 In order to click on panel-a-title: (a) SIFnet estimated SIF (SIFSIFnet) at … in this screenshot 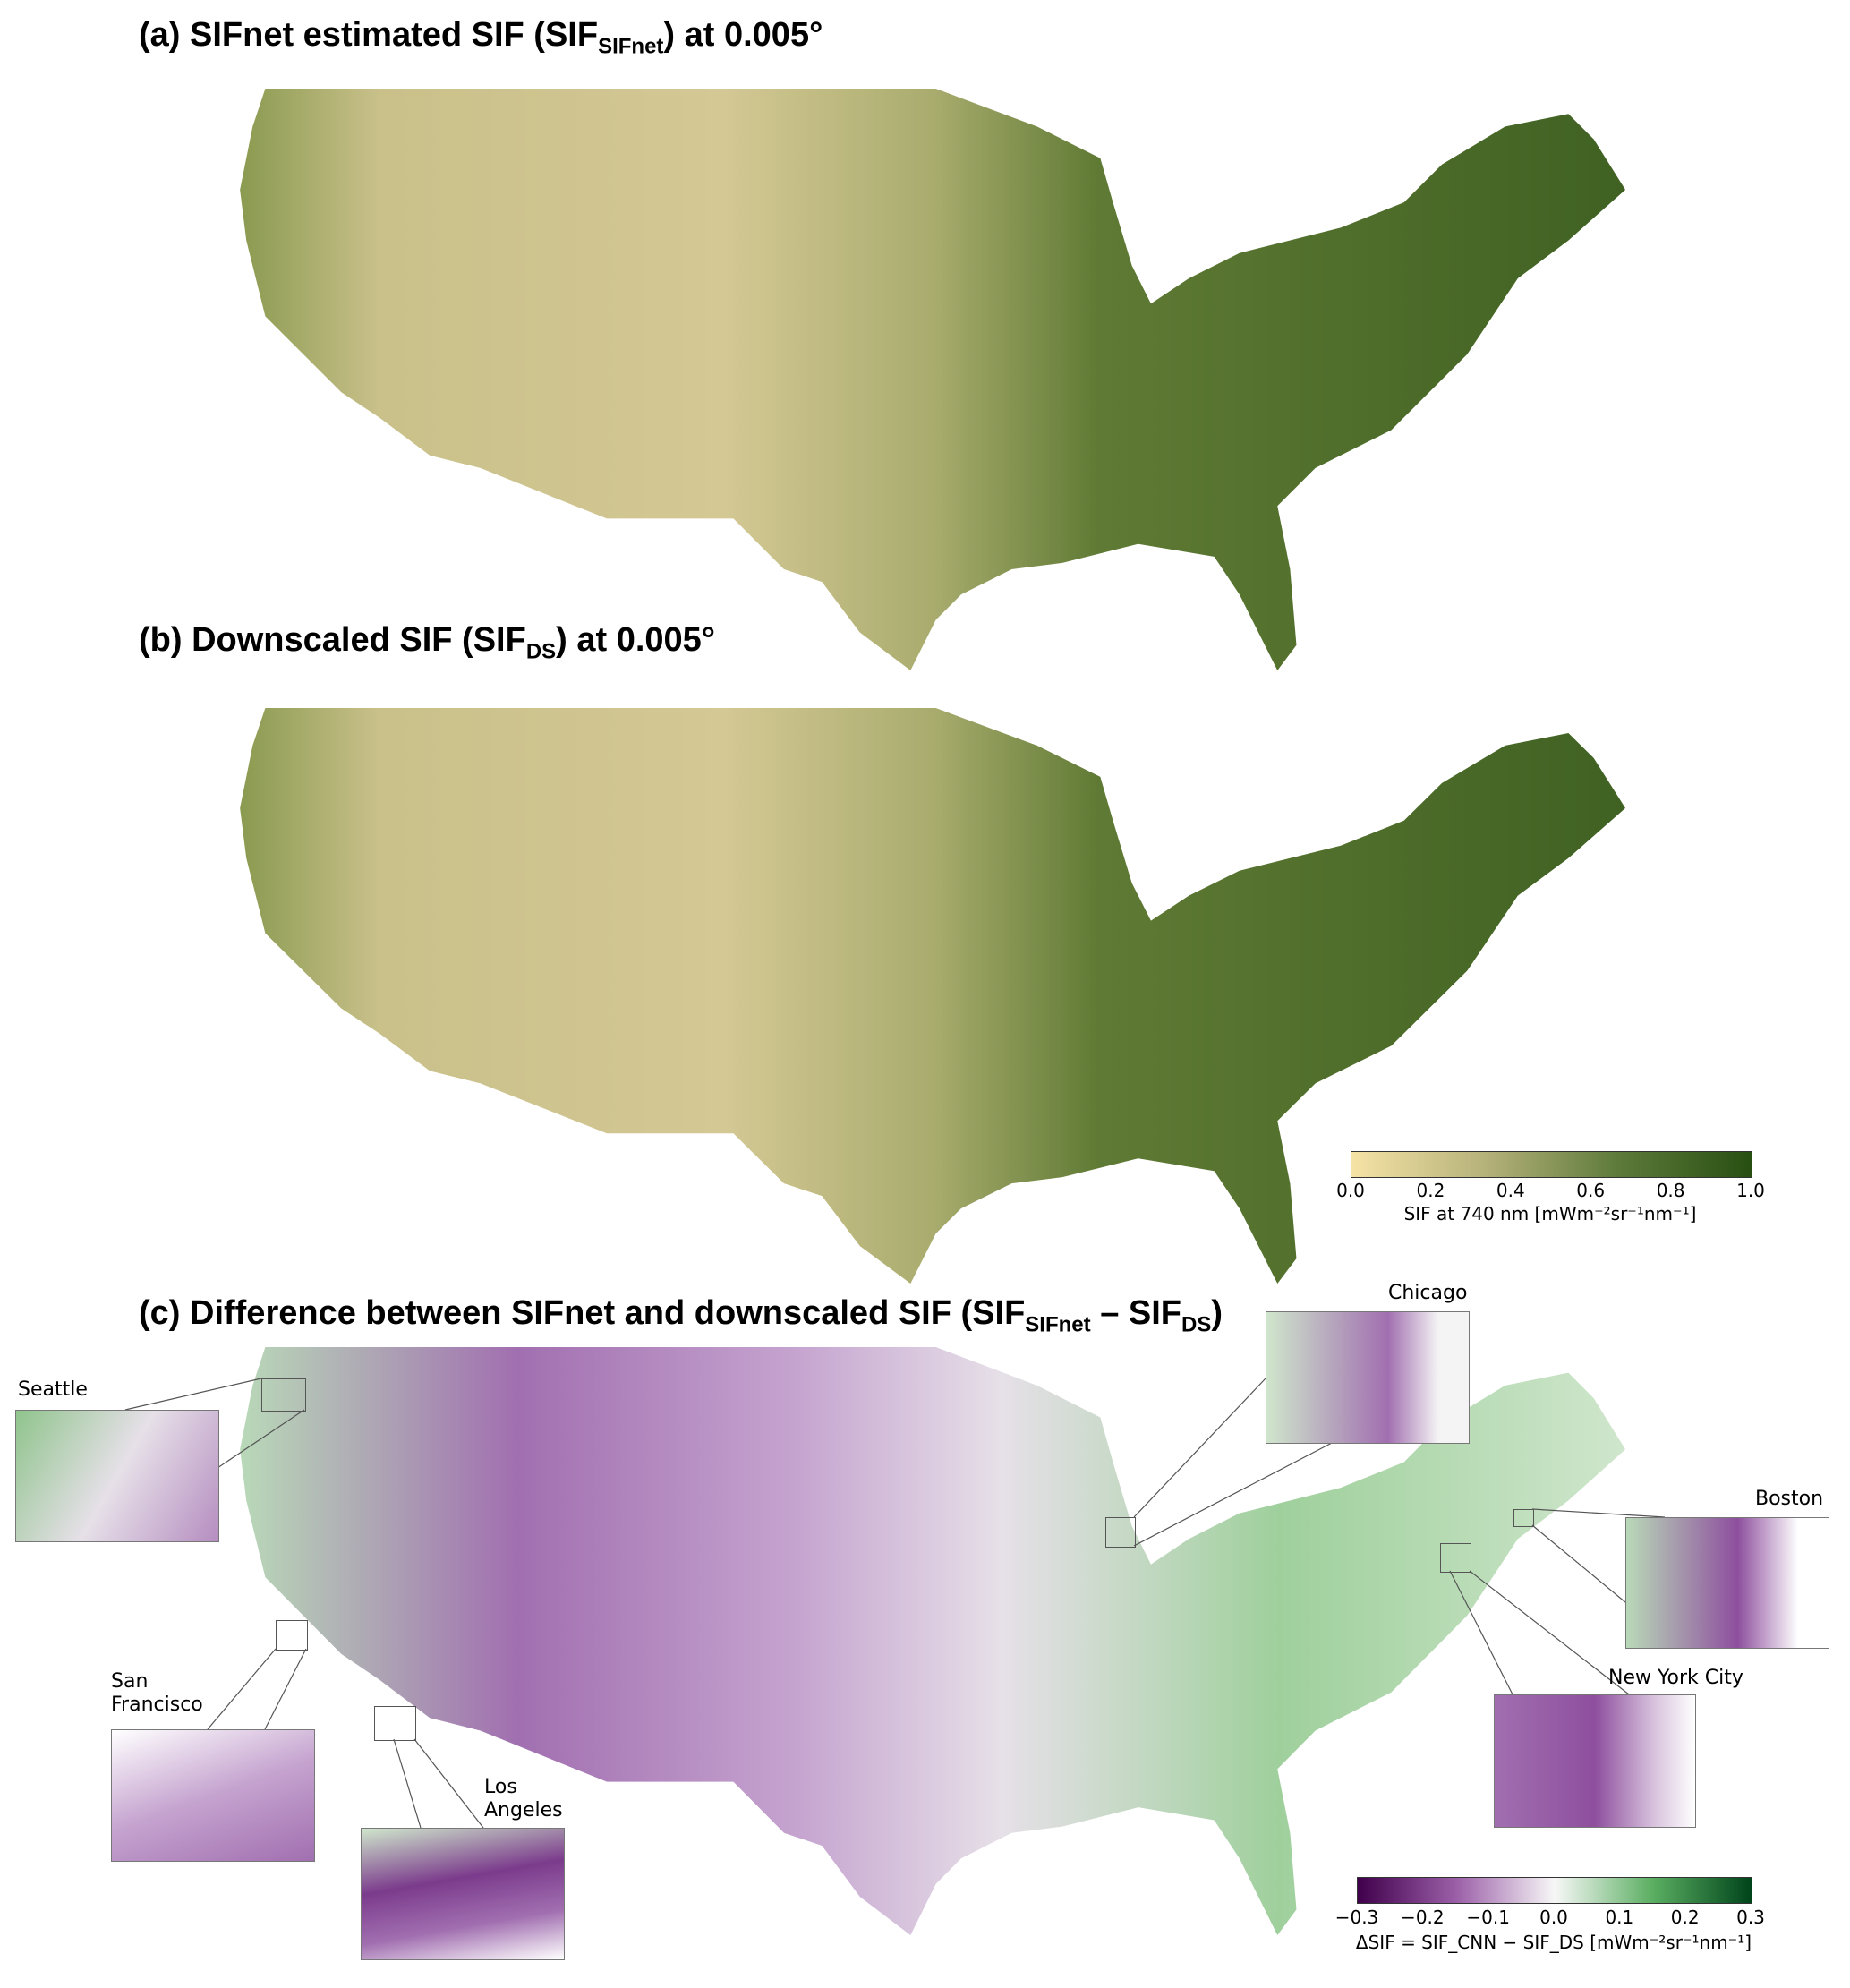, I will do `click(481, 37)`.